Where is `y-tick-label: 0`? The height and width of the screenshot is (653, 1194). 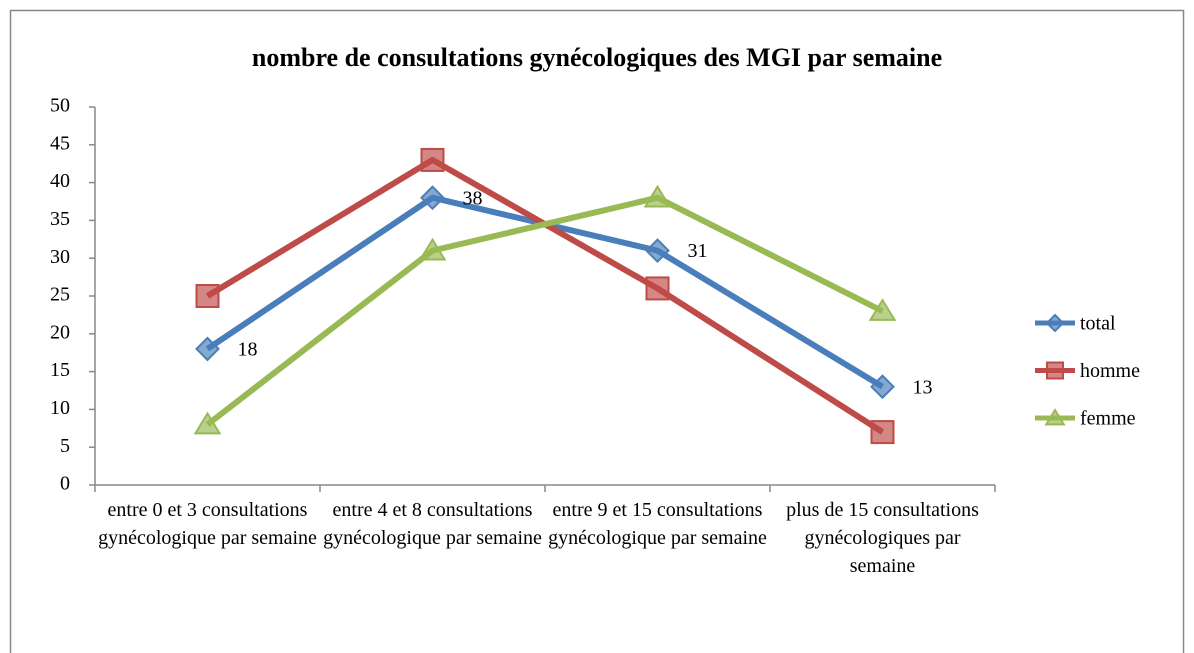
y-tick-label: 0 is located at coordinates (65, 484).